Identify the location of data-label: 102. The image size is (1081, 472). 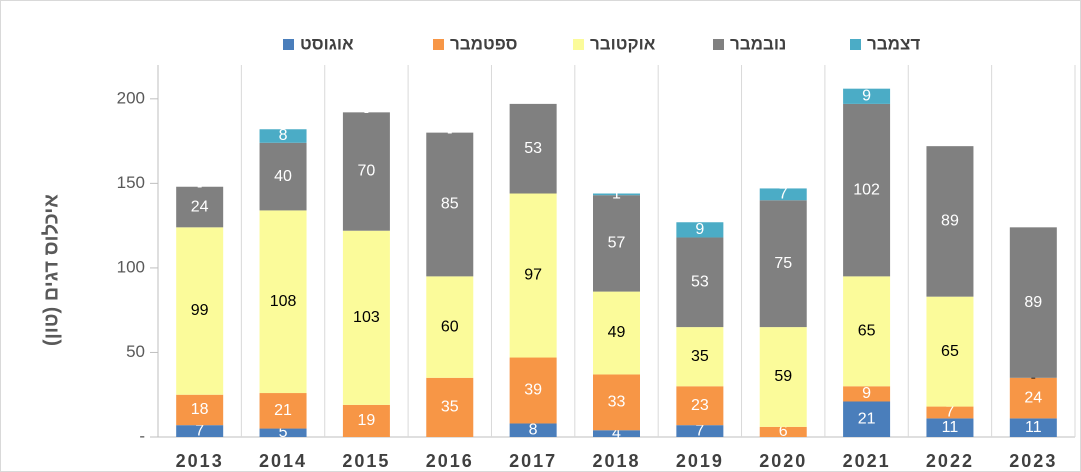
(866, 189).